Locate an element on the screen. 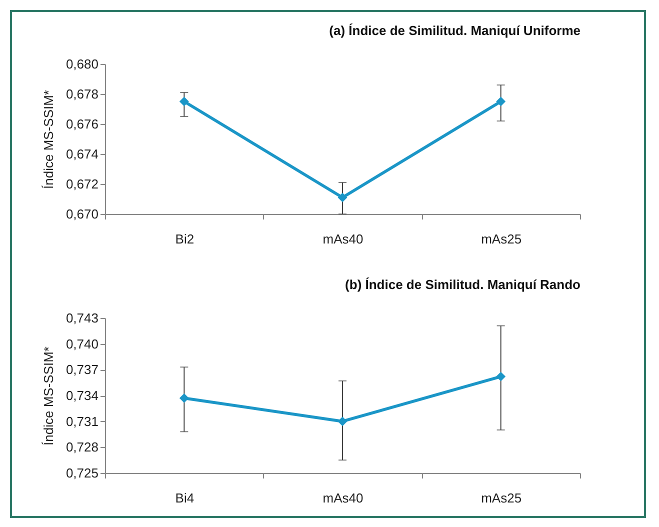 Image resolution: width=659 pixels, height=527 pixels. y-tick-label: 0,672 is located at coordinates (82, 184).